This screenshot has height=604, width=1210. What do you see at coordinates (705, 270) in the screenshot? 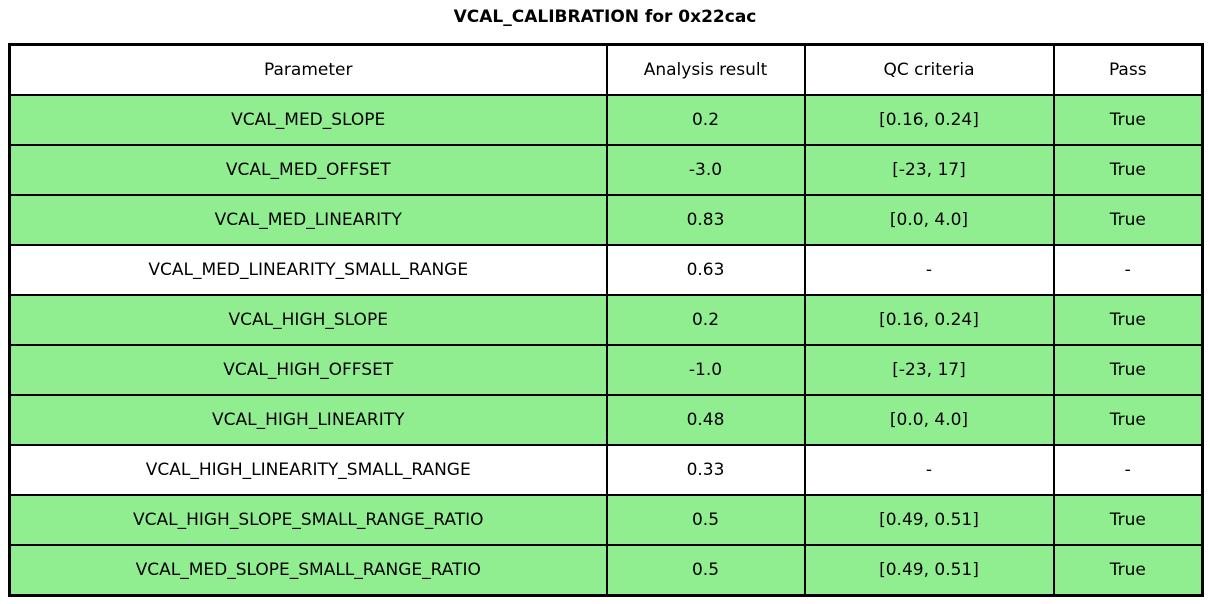
I see `result-cell: 0.63` at bounding box center [705, 270].